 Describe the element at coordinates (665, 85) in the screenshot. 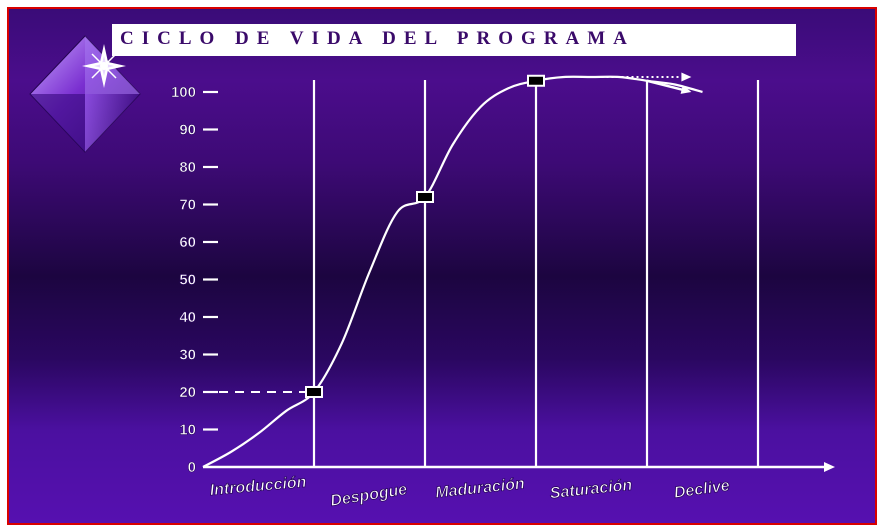

I see `projection-solid-arrow` at that location.